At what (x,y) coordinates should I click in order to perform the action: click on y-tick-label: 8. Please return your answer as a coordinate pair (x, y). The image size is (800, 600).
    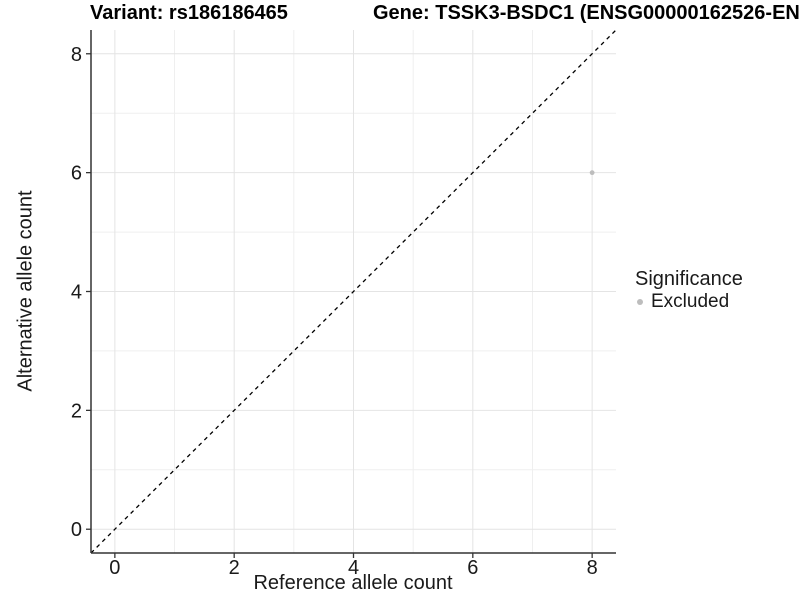
    Looking at the image, I should click on (76, 55).